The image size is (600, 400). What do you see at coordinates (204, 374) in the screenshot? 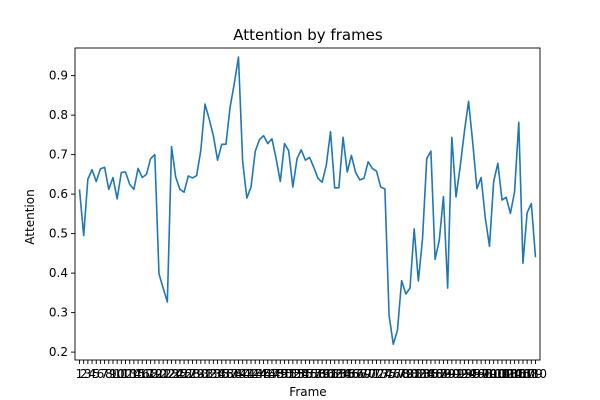
I see `x-tick-label: 31` at bounding box center [204, 374].